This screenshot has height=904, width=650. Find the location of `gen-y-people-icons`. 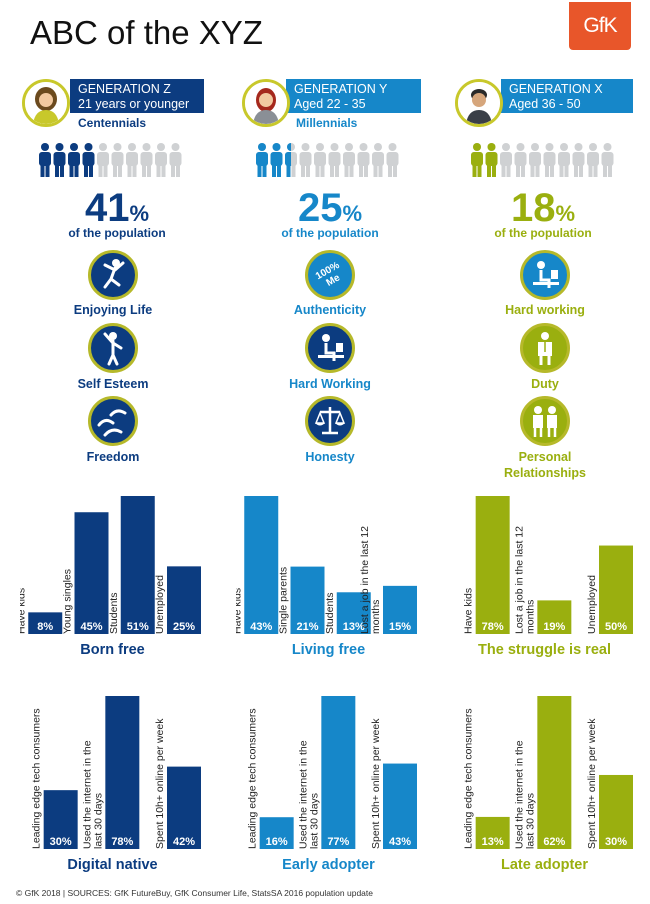

gen-y-people-icons is located at coordinates (330, 160).